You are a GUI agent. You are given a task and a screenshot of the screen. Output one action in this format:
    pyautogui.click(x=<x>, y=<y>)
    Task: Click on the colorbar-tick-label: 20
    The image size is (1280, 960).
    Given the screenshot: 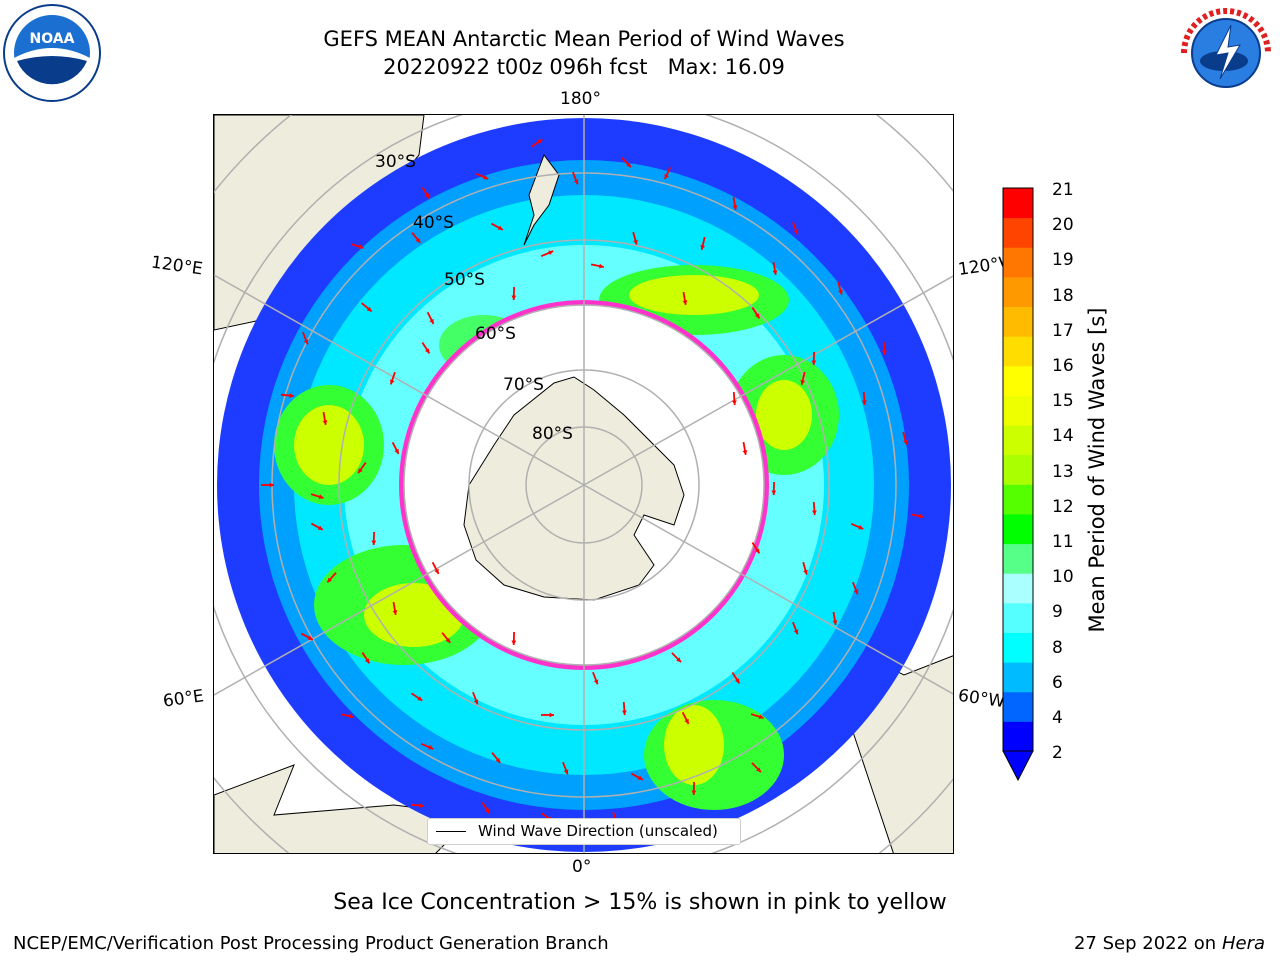 What is the action you would take?
    pyautogui.click(x=1063, y=225)
    